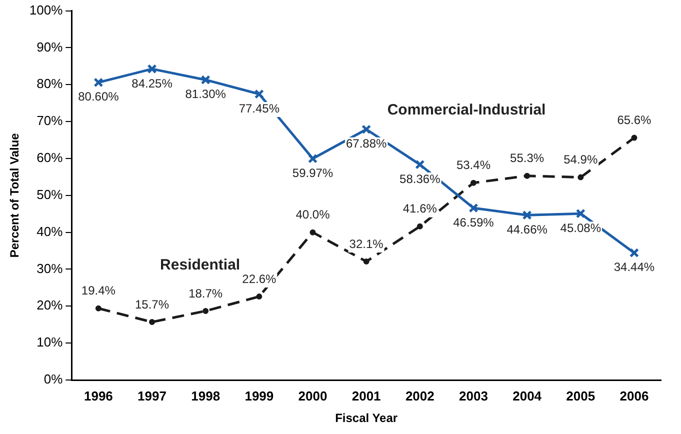 The height and width of the screenshot is (434, 681). I want to click on data-label: 65.6%, so click(634, 120).